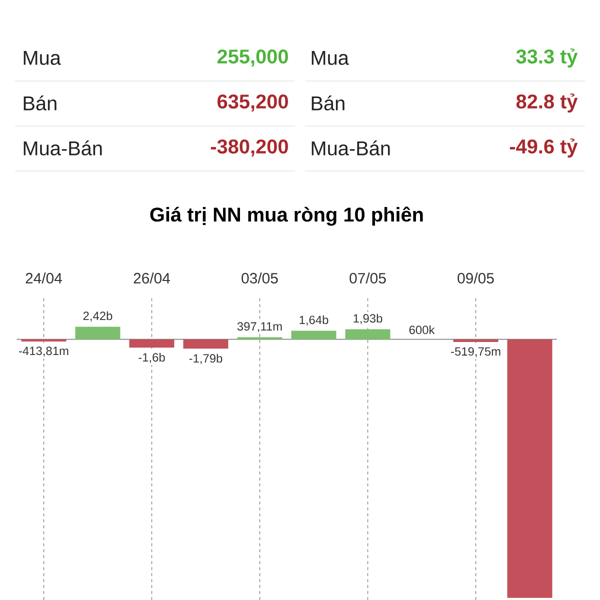 This screenshot has height=600, width=600. I want to click on text: 82.8 tỷ, so click(547, 103).